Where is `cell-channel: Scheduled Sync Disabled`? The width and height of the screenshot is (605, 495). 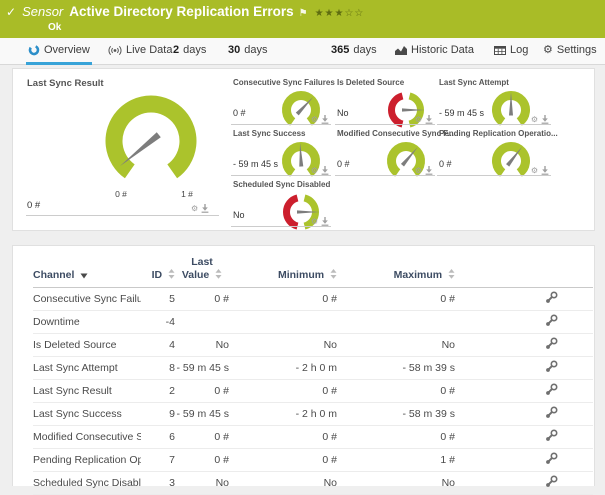 cell-channel: Scheduled Sync Disabled is located at coordinates (87, 483).